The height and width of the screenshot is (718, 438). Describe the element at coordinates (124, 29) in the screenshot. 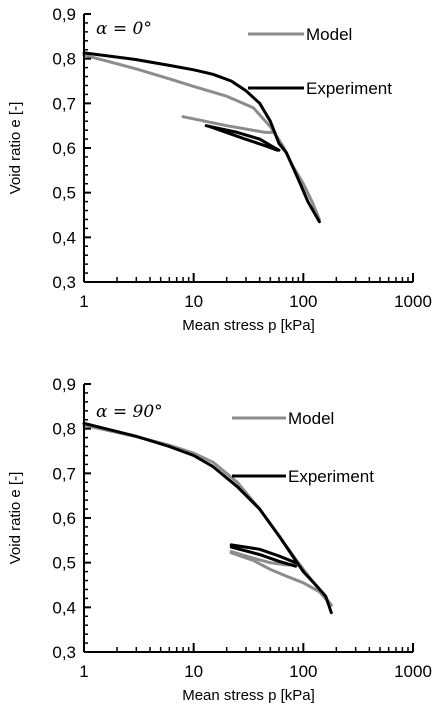

I see `alpha-annotation: α = 0°` at that location.